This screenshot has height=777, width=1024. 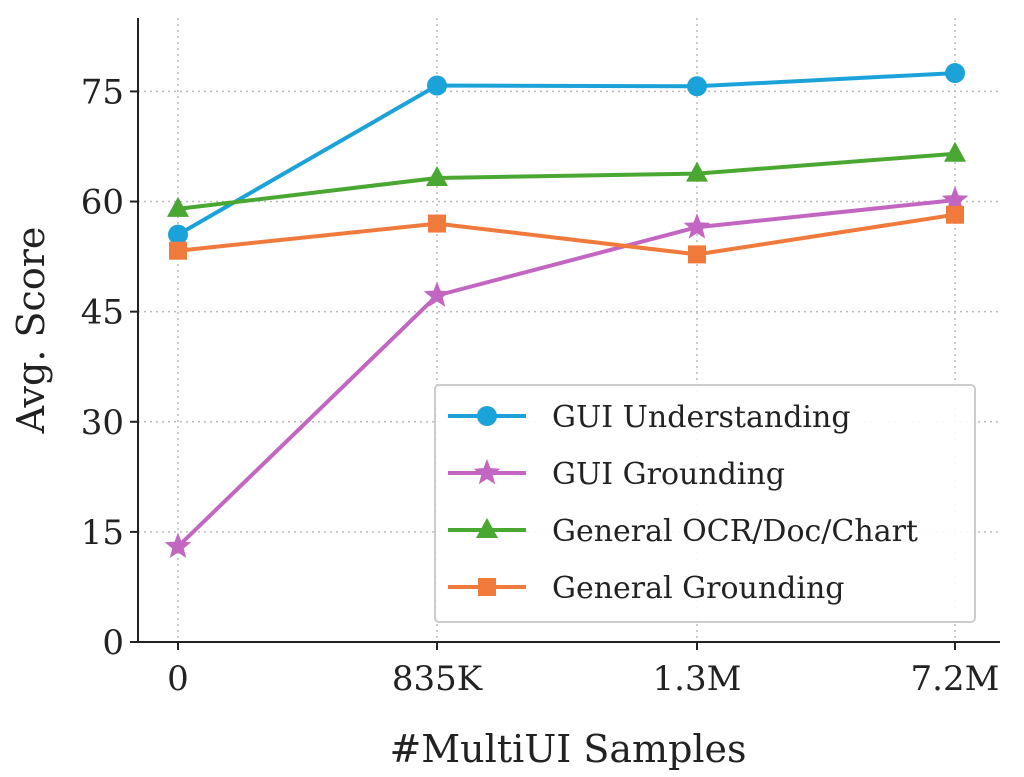 What do you see at coordinates (113, 643) in the screenshot?
I see `y-tick-label: 0` at bounding box center [113, 643].